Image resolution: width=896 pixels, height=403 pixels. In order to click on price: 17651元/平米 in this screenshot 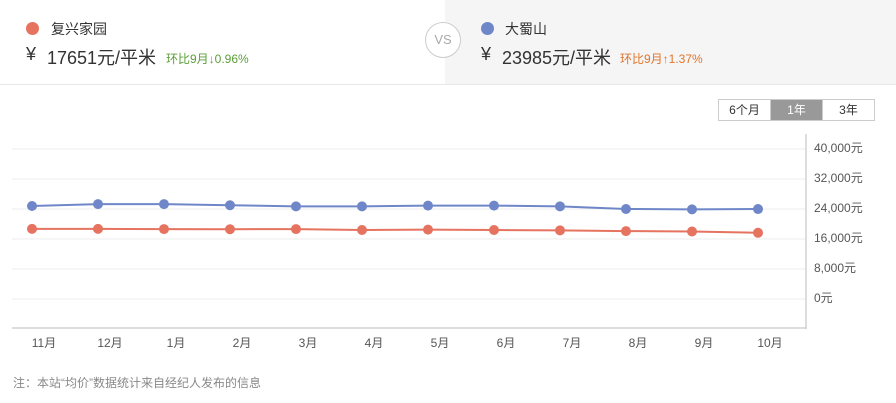, I will do `click(102, 58)`.